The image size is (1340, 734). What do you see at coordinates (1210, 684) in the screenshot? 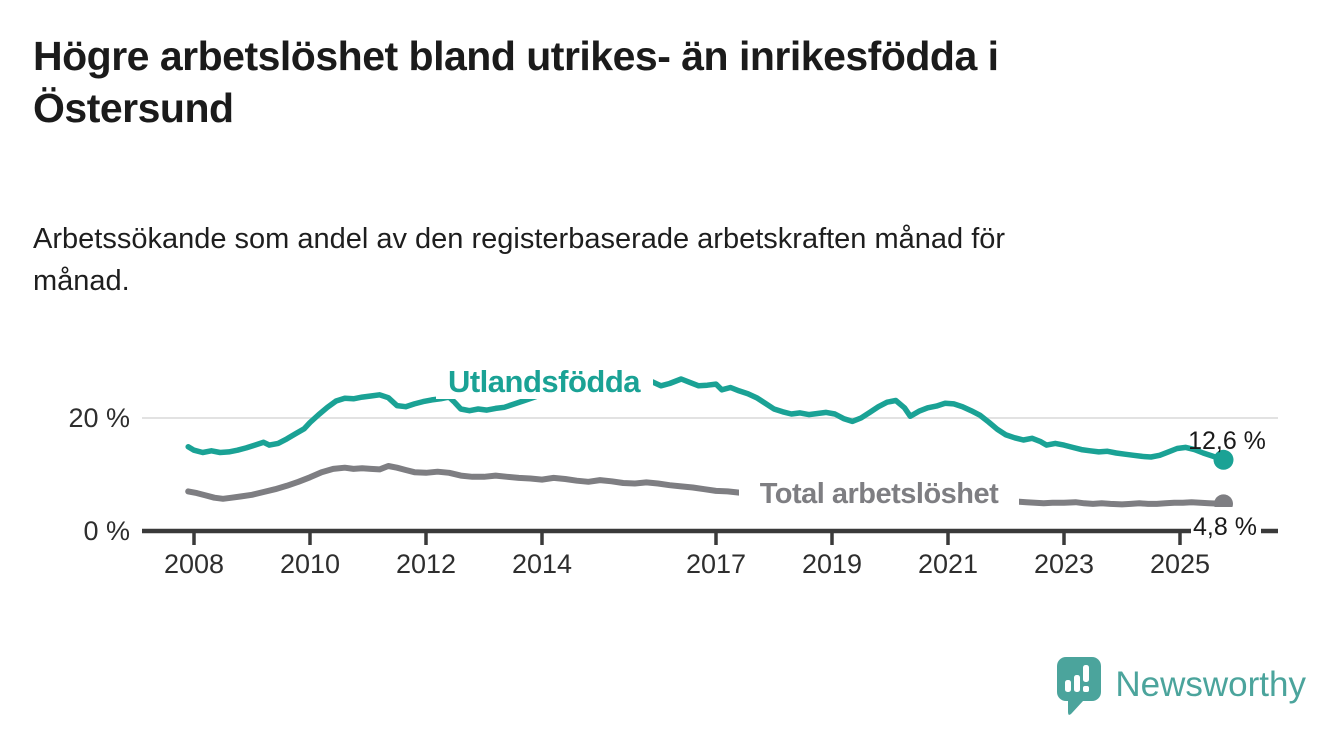
I see `brand-name-text: Newsworthy` at bounding box center [1210, 684].